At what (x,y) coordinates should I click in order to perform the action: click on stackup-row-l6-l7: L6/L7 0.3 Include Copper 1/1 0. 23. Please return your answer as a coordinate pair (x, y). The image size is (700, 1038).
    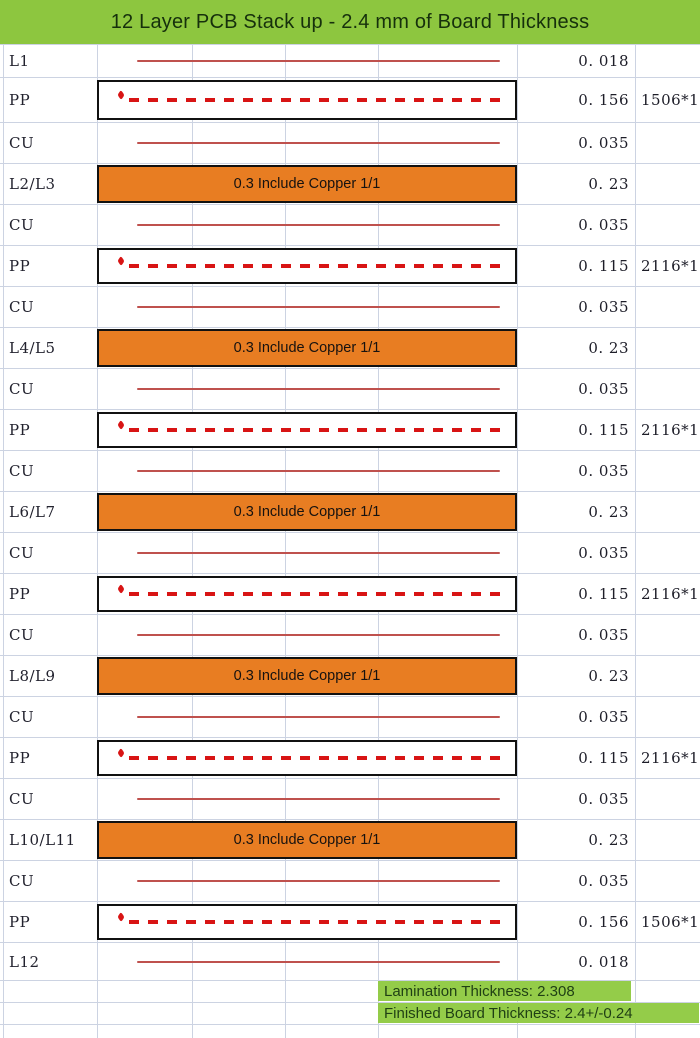
    Looking at the image, I should click on (350, 512).